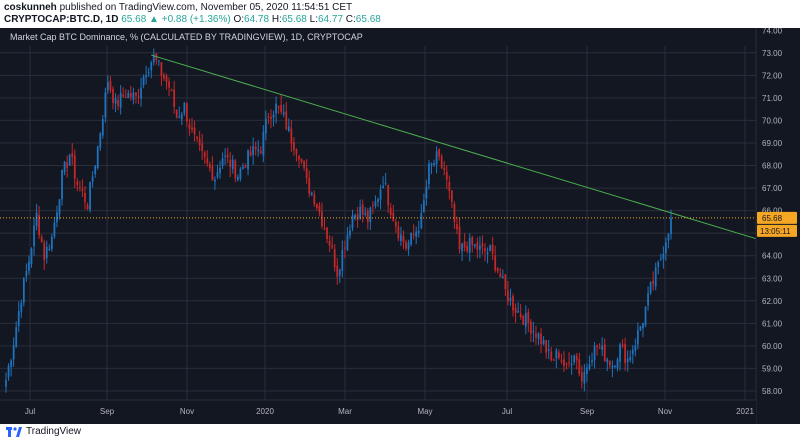 This screenshot has height=442, width=800. I want to click on low-label: L:, so click(313, 19).